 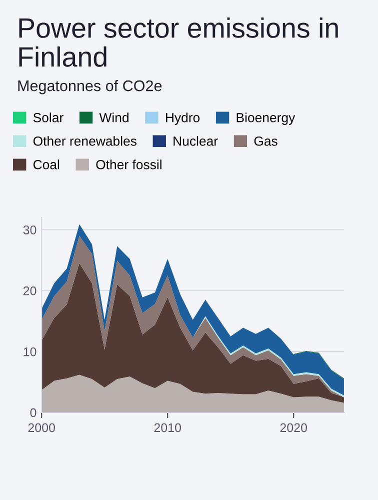 What do you see at coordinates (178, 42) in the screenshot?
I see `chart-title: Power sector emissions in Finland` at bounding box center [178, 42].